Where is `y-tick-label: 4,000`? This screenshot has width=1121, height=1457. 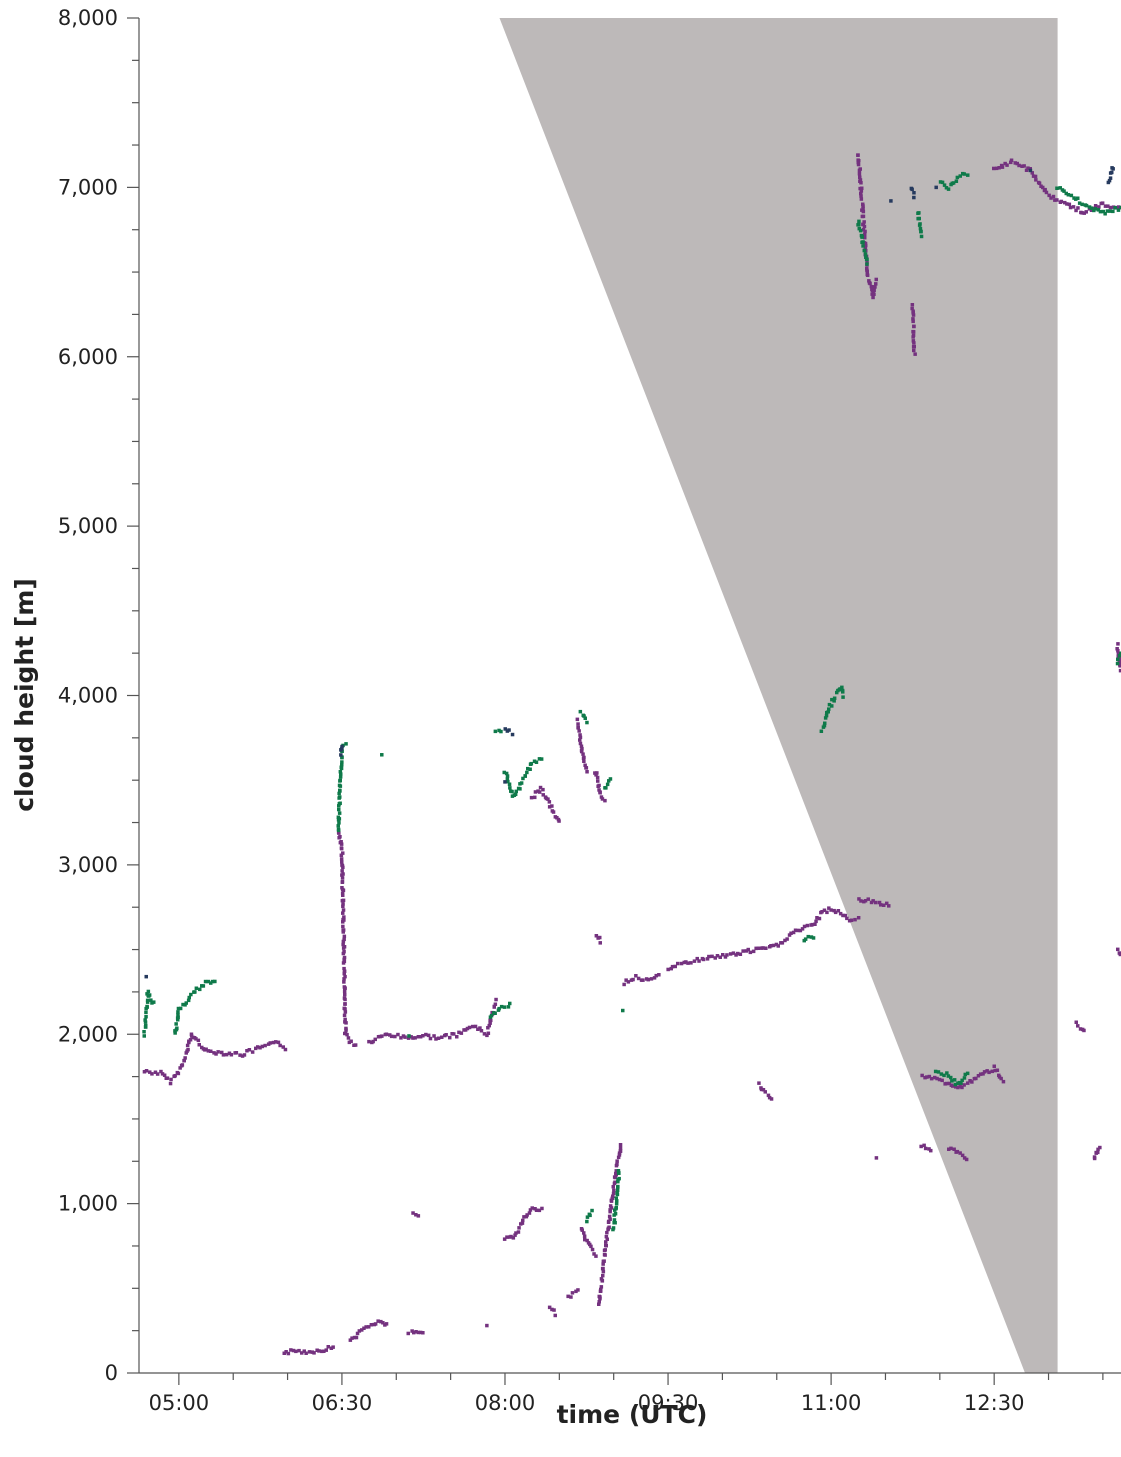
y-tick-label: 4,000 is located at coordinates (88, 696).